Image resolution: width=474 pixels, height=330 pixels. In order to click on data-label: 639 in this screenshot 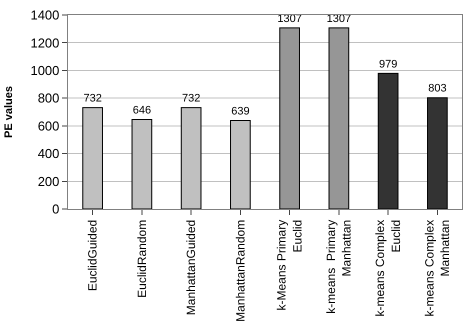, I will do `click(240, 111)`.